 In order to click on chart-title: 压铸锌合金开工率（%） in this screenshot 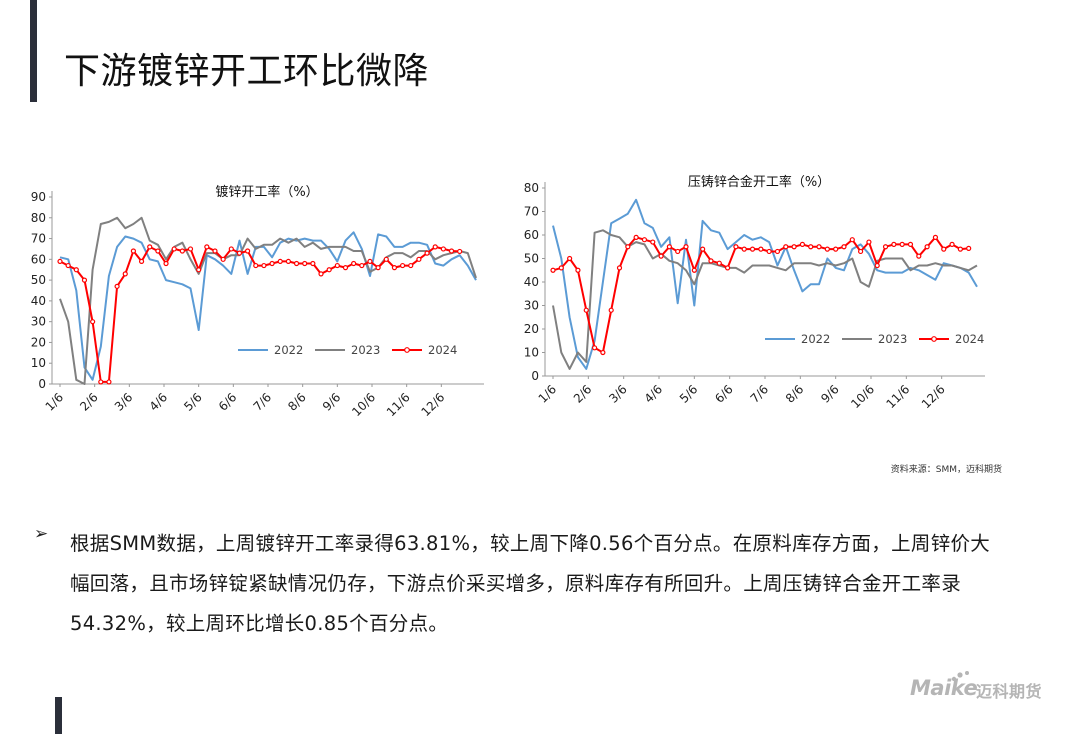, I will do `click(759, 182)`.